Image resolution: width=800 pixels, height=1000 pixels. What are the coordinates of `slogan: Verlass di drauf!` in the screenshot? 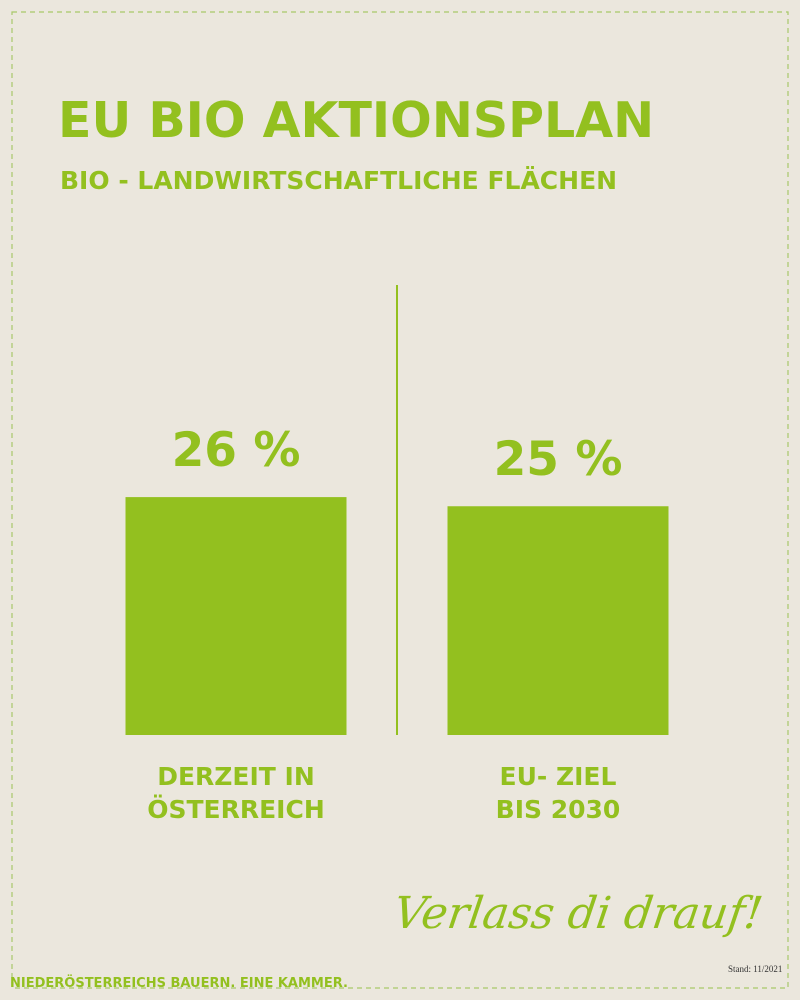 It's located at (578, 913).